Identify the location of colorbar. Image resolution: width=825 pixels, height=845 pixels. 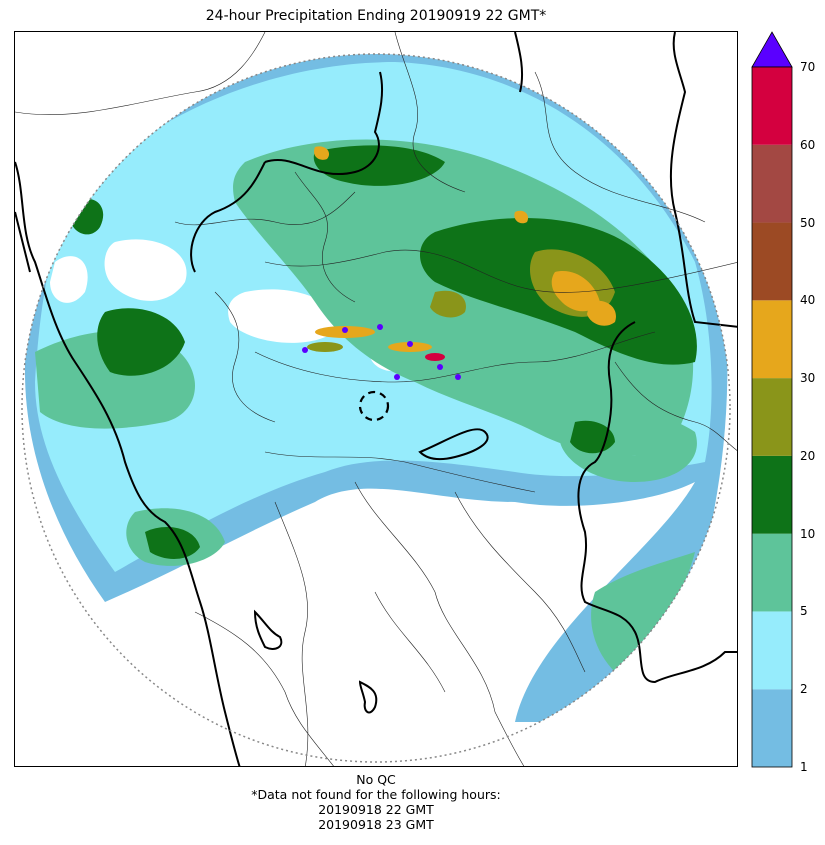
(772, 399).